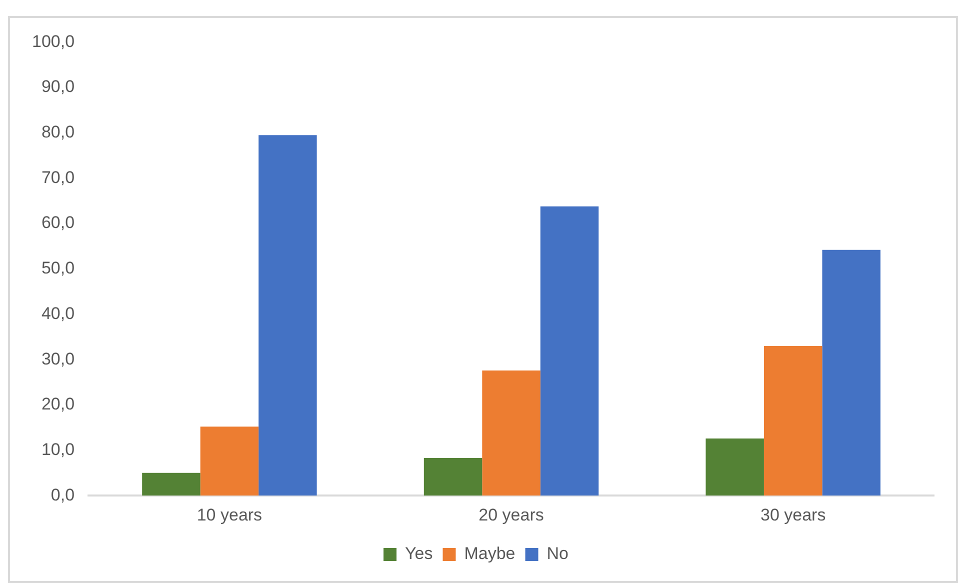 The width and height of the screenshot is (958, 583). What do you see at coordinates (58, 358) in the screenshot?
I see `y-tick-label: 30,0` at bounding box center [58, 358].